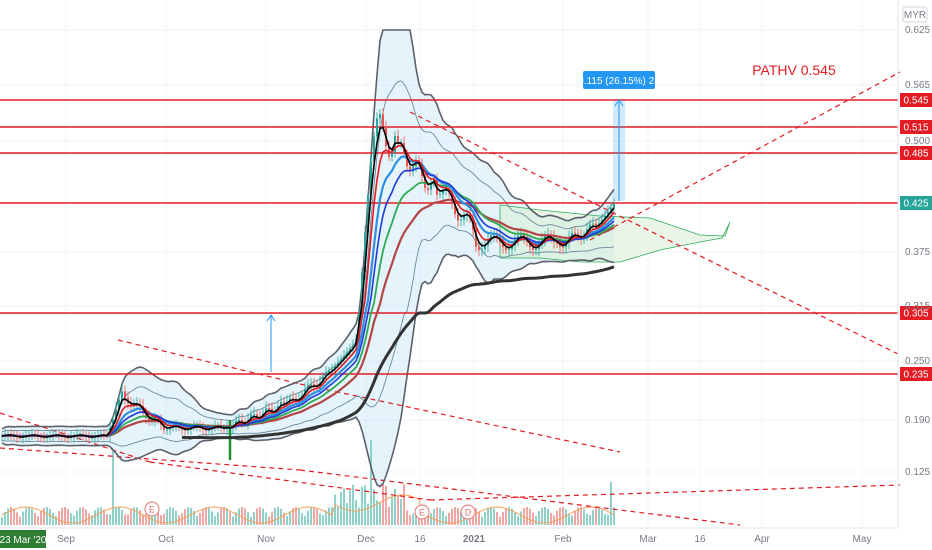 The width and height of the screenshot is (932, 550). Describe the element at coordinates (917, 30) in the screenshot. I see `y-tick-label: 0.625` at that location.